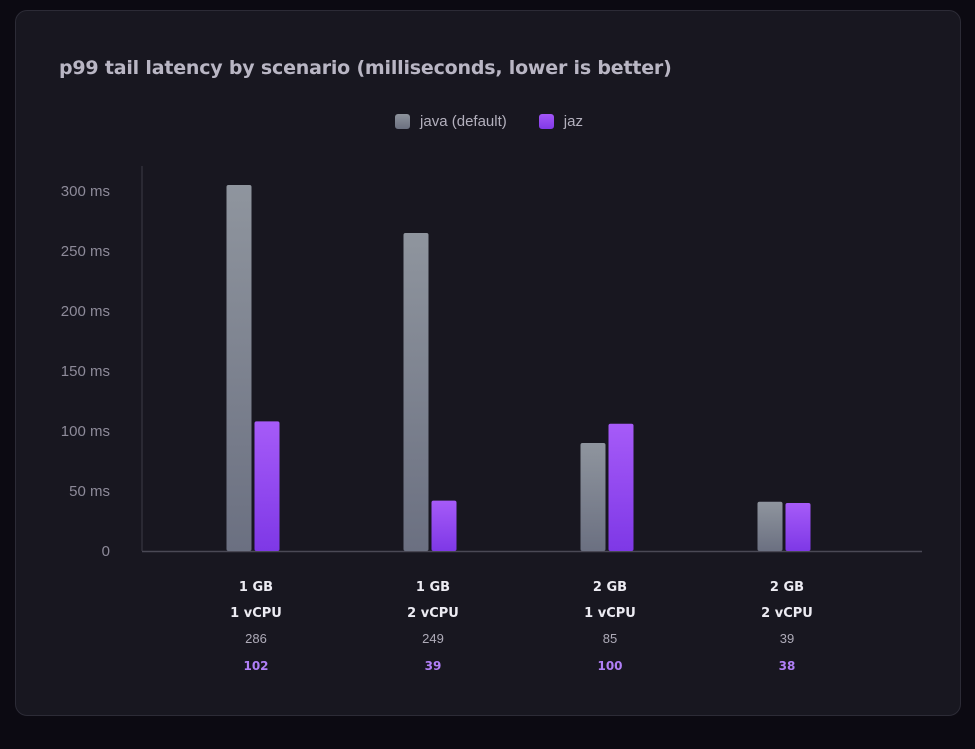 This screenshot has height=749, width=975. Describe the element at coordinates (463, 121) in the screenshot. I see `legend-label-java: java (default)` at that location.